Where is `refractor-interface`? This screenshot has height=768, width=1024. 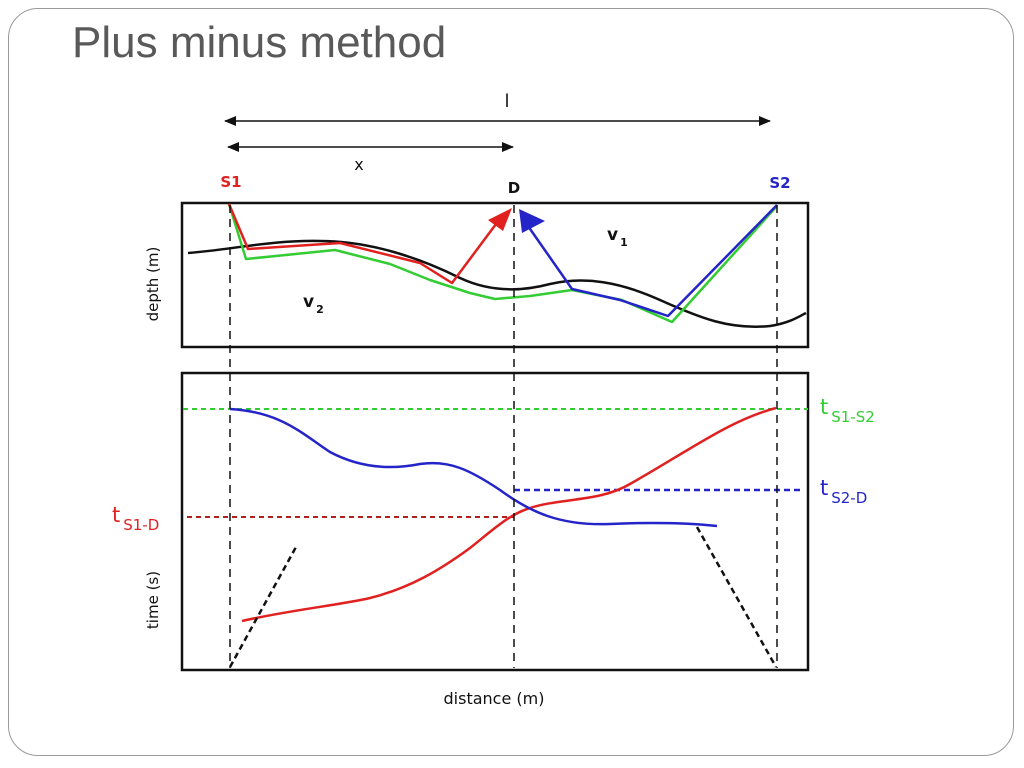 refractor-interface is located at coordinates (497, 283).